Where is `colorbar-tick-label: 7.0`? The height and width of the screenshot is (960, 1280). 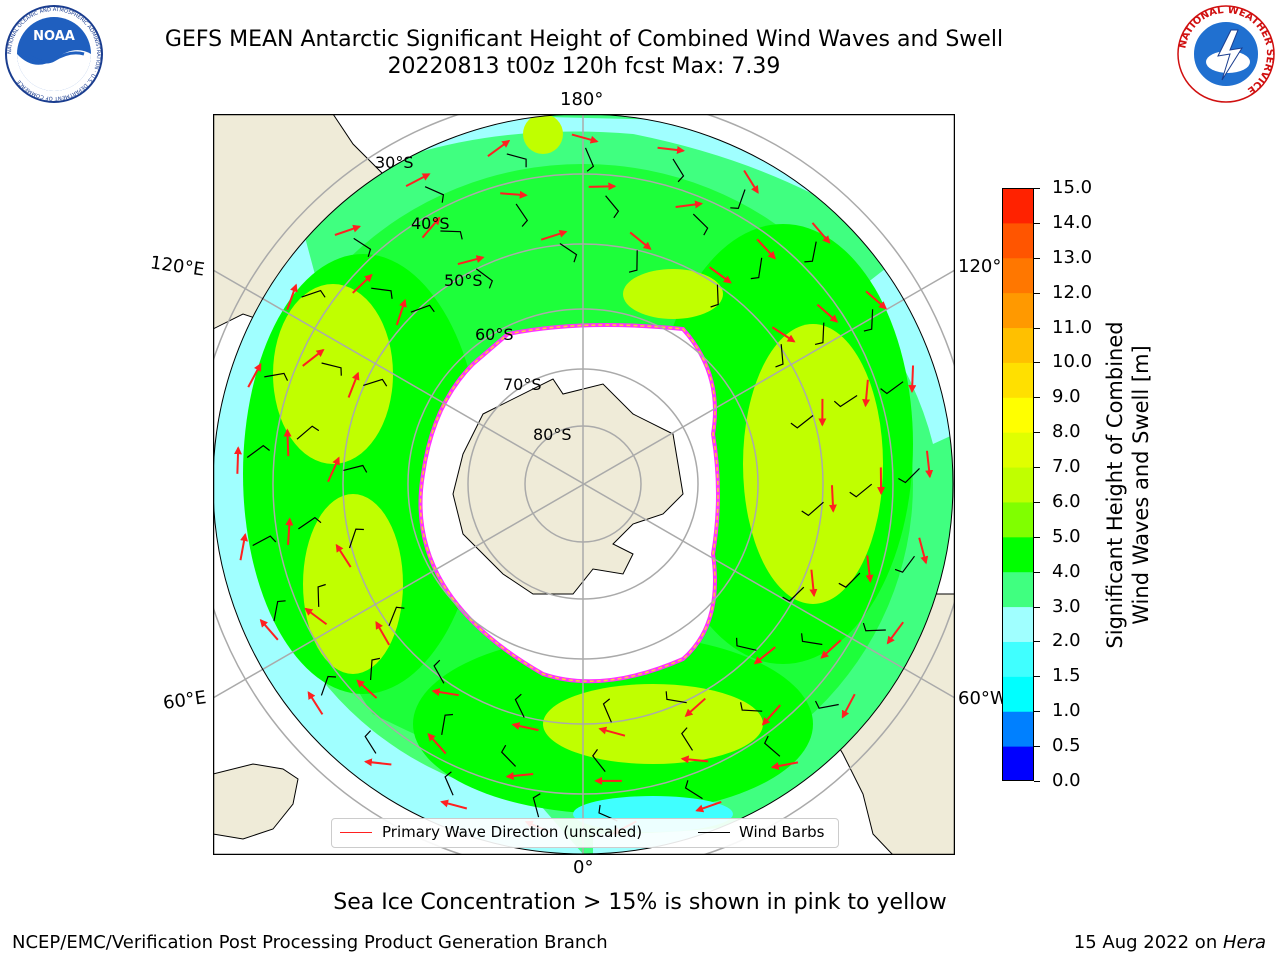 colorbar-tick-label: 7.0 is located at coordinates (1066, 467).